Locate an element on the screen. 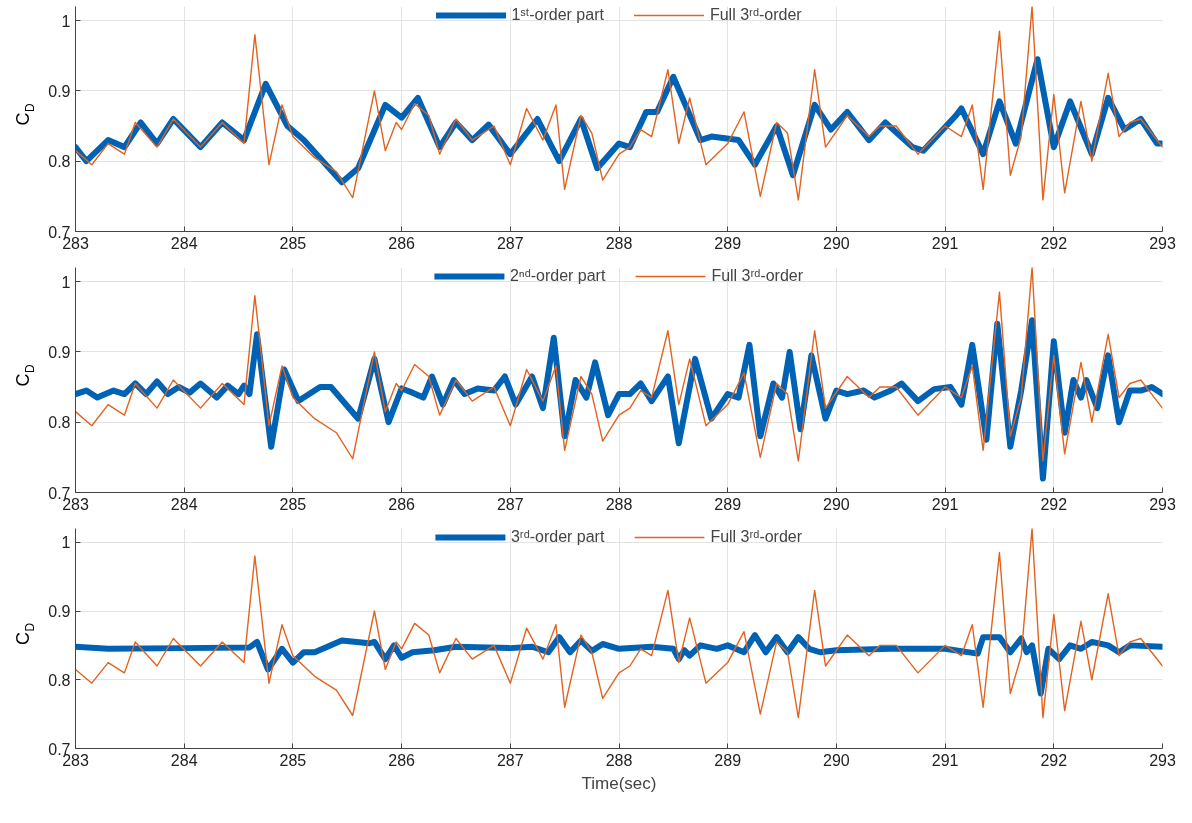 The width and height of the screenshot is (1192, 823). legend-label: 2ⁿᵈ-order part is located at coordinates (557, 276).